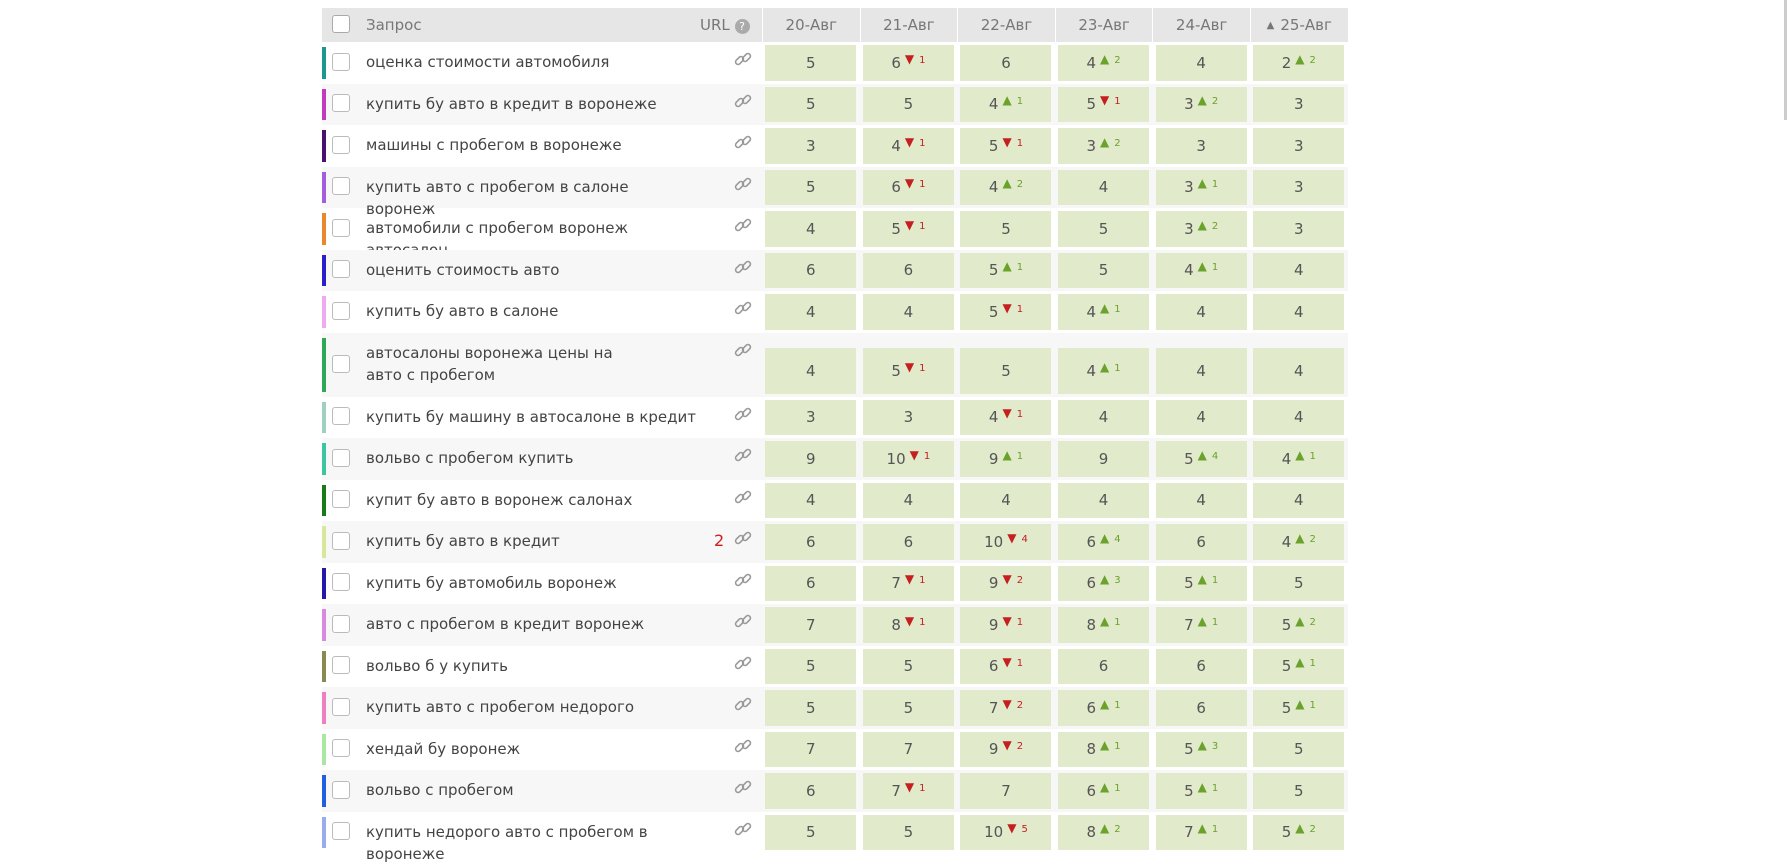  What do you see at coordinates (1104, 708) in the screenshot?
I see `position-cell: 6 ▲ 1` at bounding box center [1104, 708].